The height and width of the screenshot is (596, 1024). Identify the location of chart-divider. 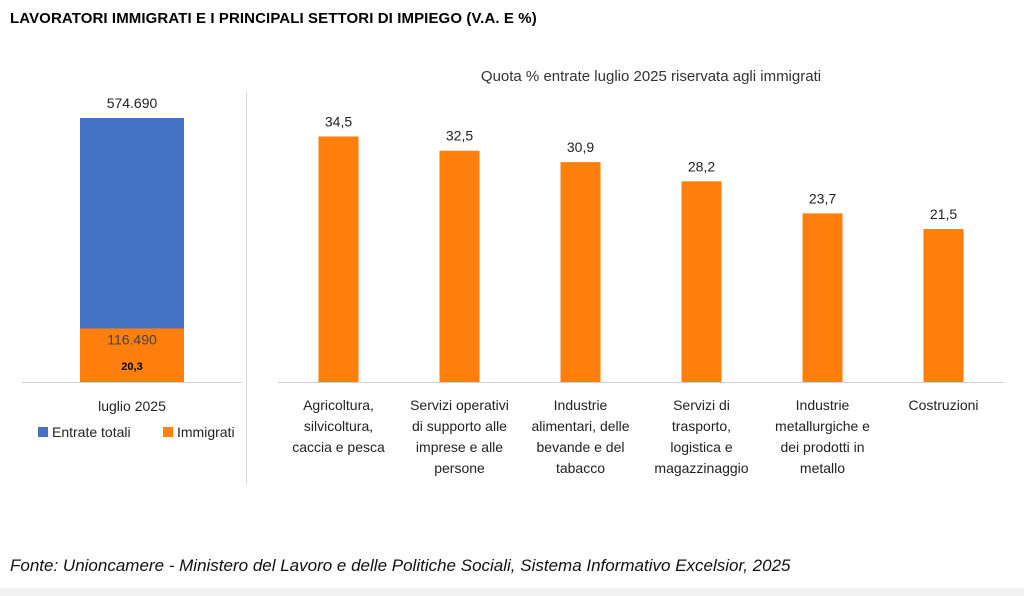
(246, 288).